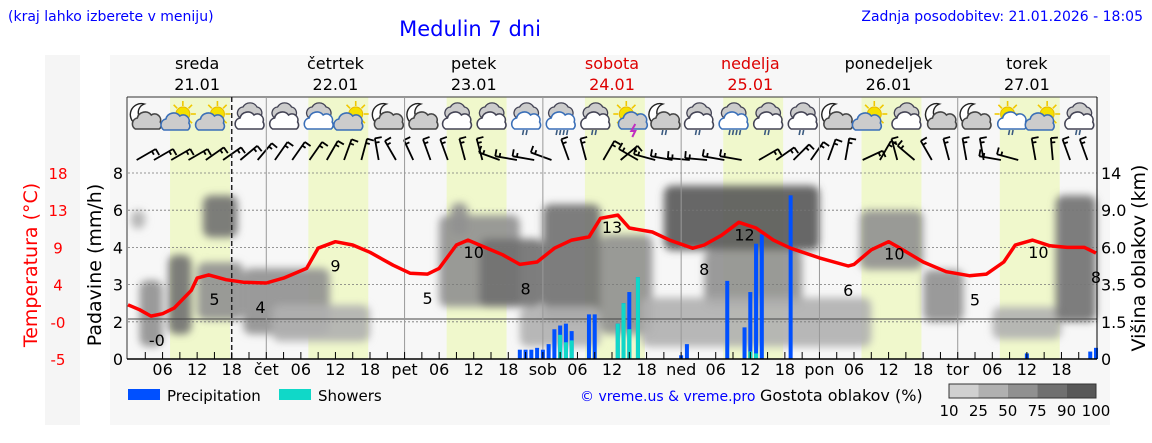  What do you see at coordinates (31, 265) in the screenshot?
I see `temperature-axis-title: Temperatura (°C)` at bounding box center [31, 265].